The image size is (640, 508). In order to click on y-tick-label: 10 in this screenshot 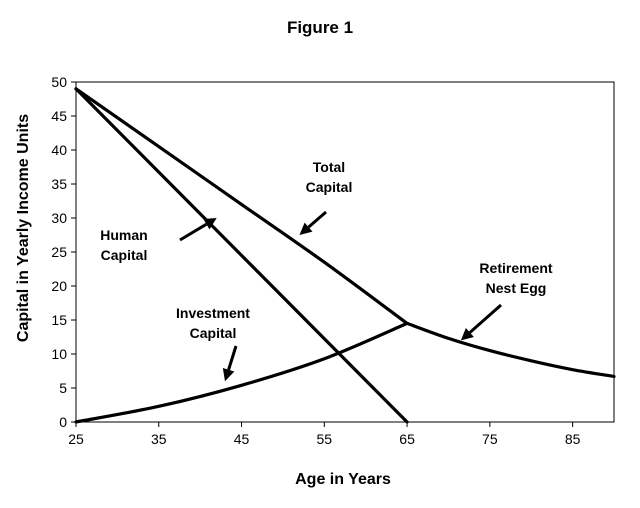, I will do `click(59, 354)`.